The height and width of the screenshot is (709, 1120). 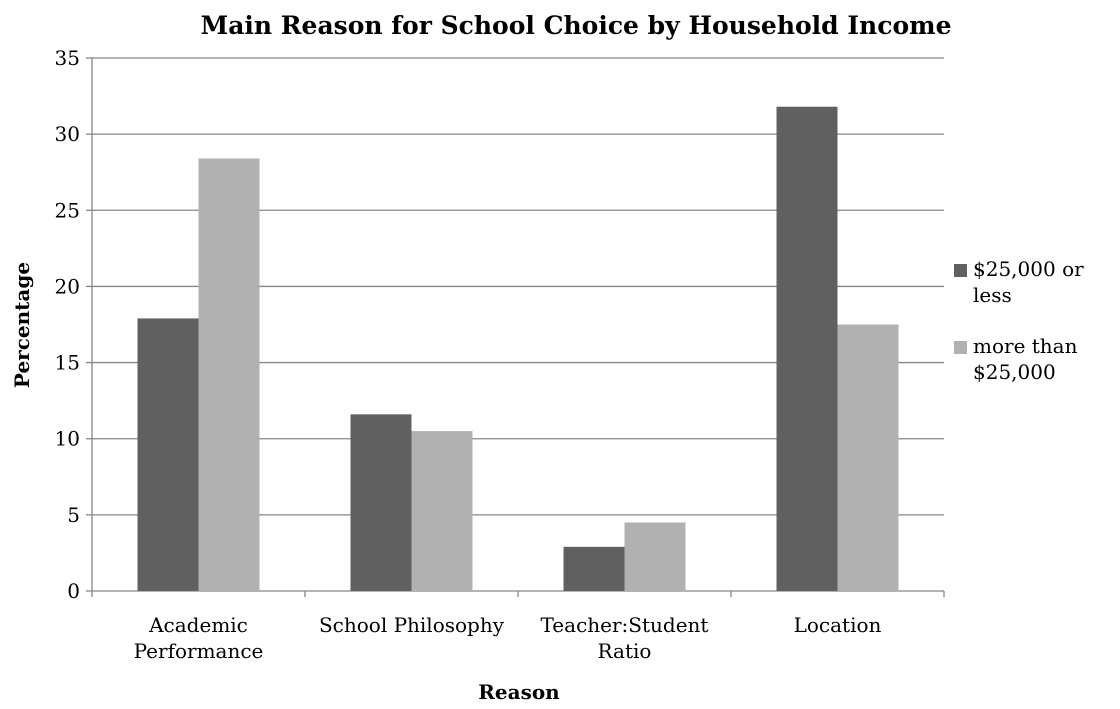 What do you see at coordinates (838, 625) in the screenshot?
I see `x-tick-label: Location` at bounding box center [838, 625].